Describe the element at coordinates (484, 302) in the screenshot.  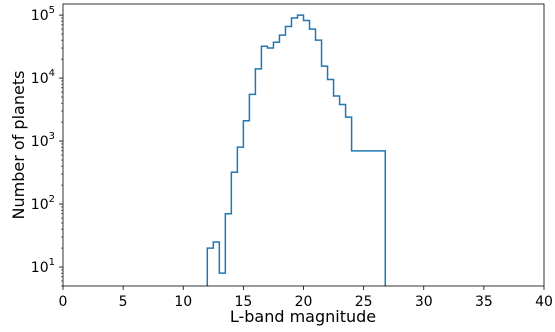
I see `x-tick-label: 35` at that location.